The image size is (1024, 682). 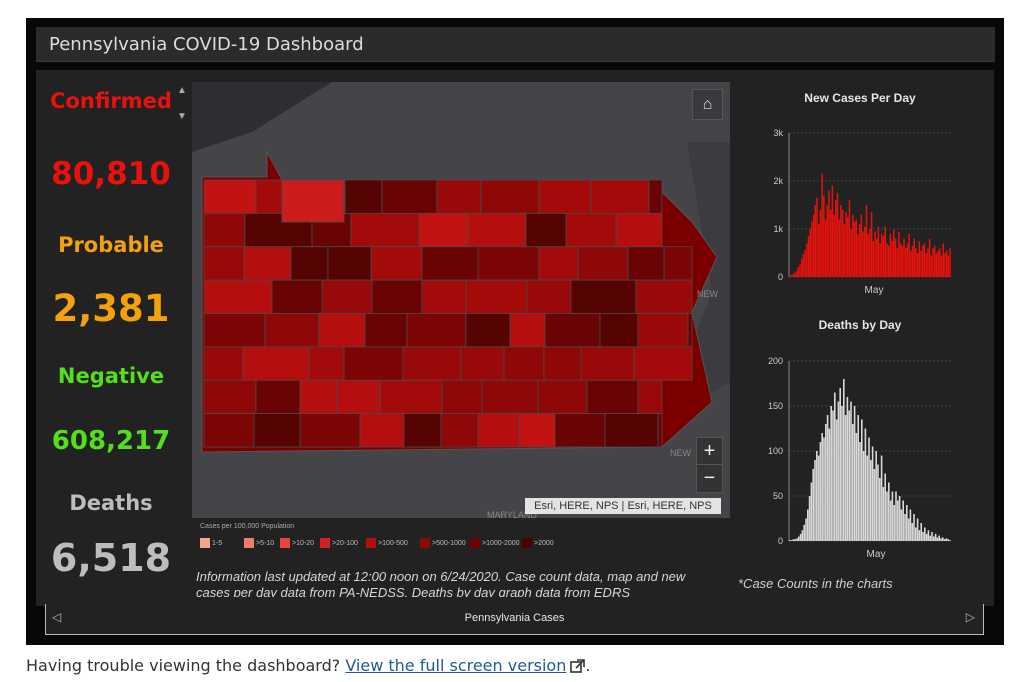 What do you see at coordinates (709, 465) in the screenshot?
I see `zoom-controls: + −` at bounding box center [709, 465].